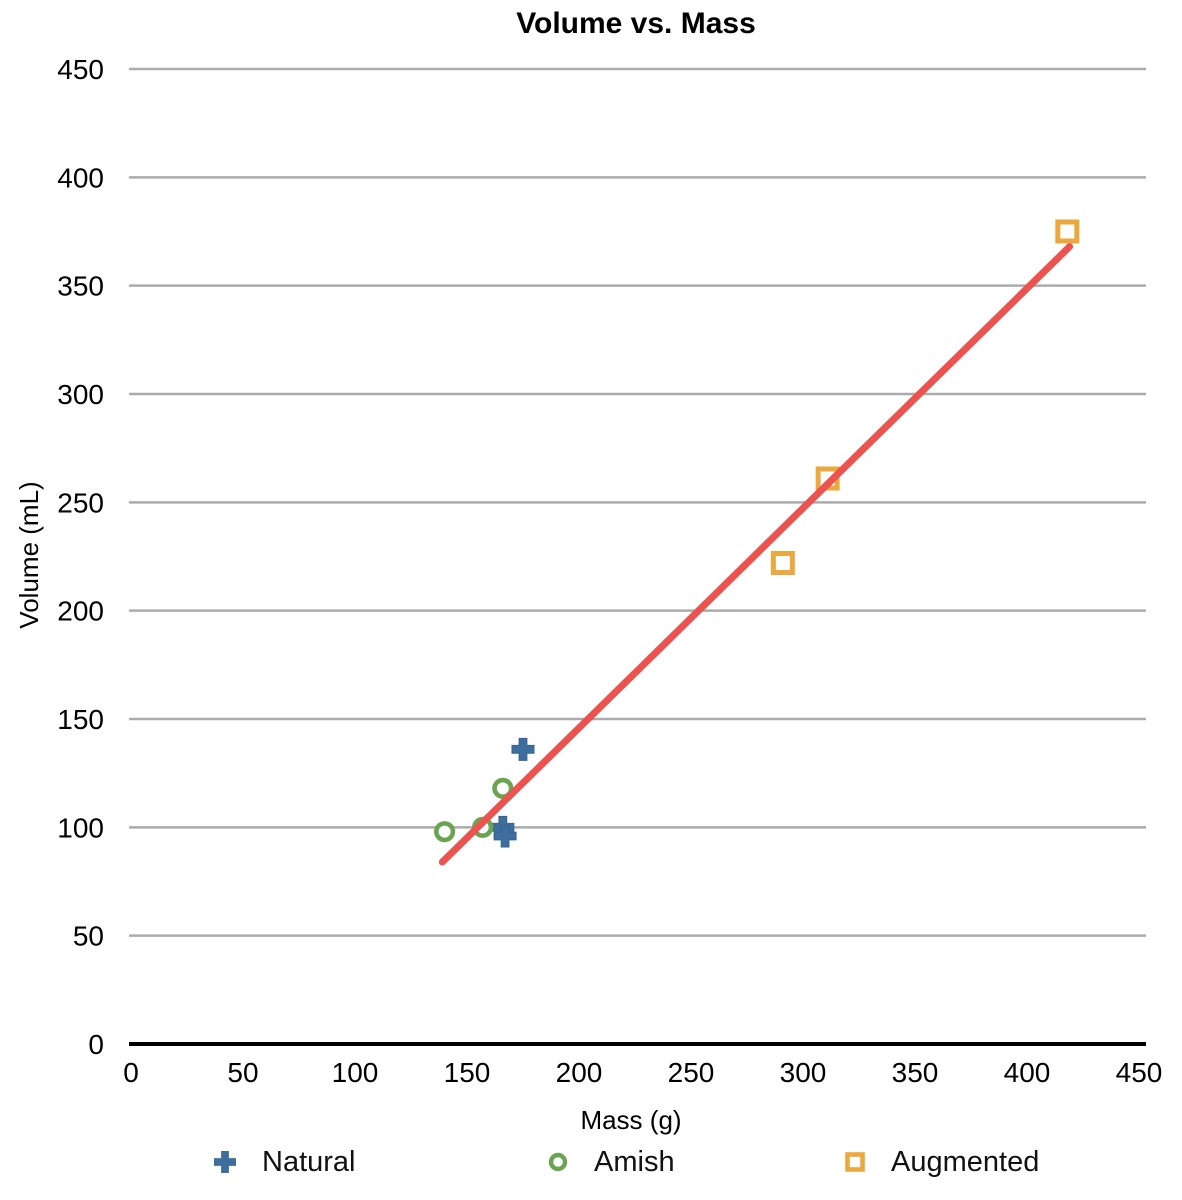 This screenshot has height=1200, width=1182. I want to click on legend-label-amish: Amish, so click(634, 1162).